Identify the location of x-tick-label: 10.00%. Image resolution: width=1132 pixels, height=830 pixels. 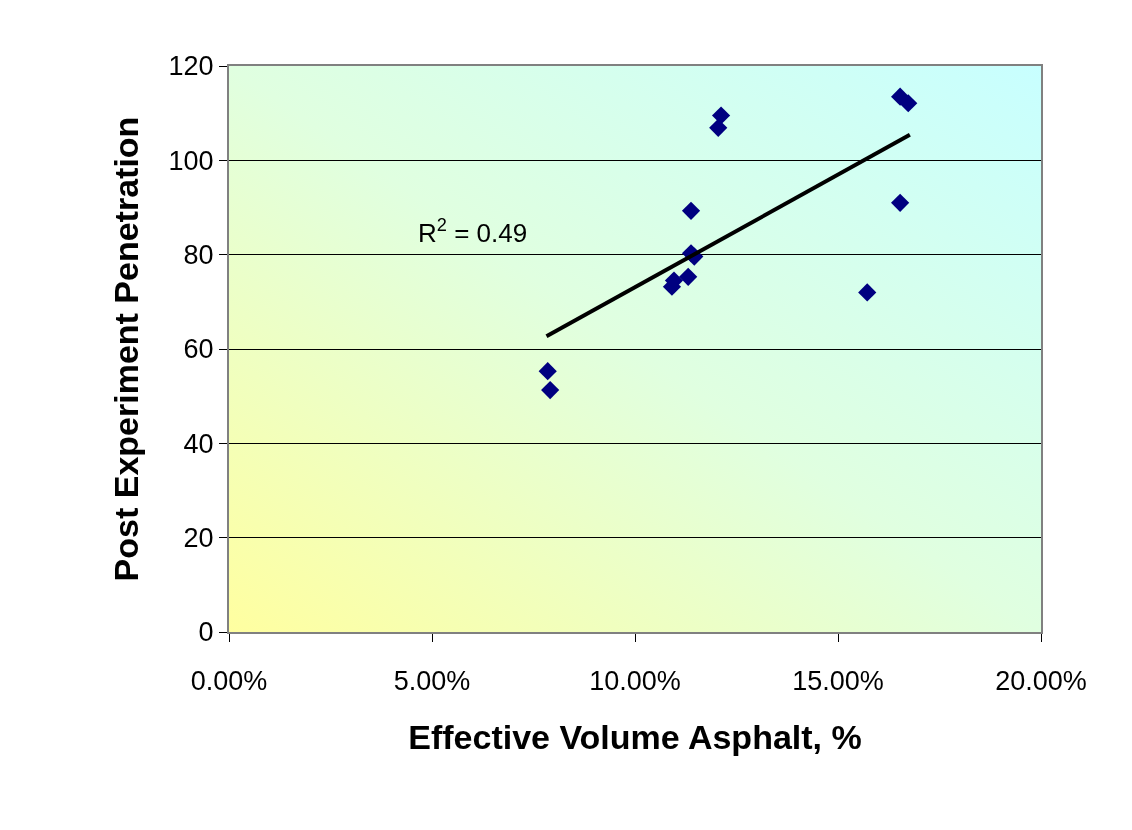
(635, 681).